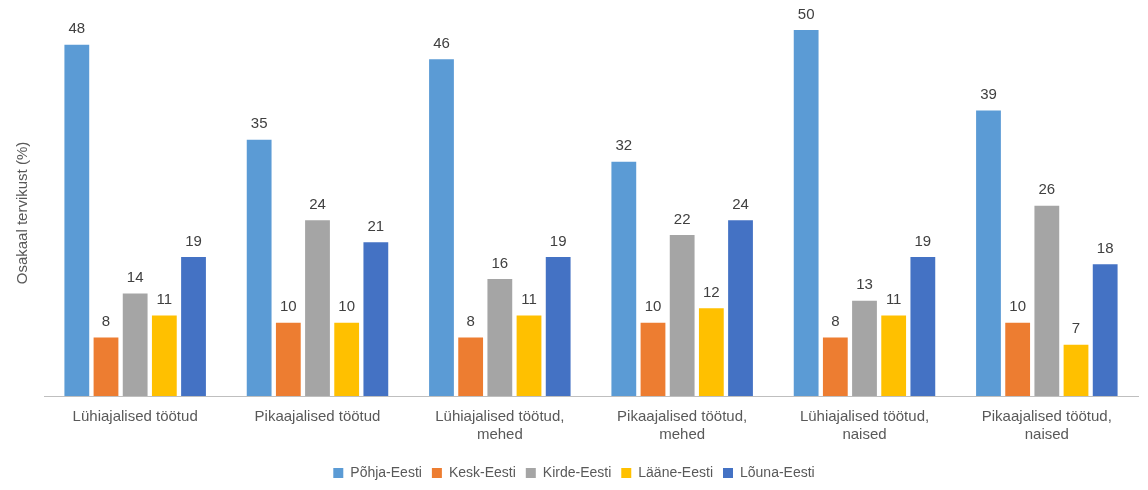 This screenshot has height=490, width=1148. I want to click on data-label: 16, so click(500, 262).